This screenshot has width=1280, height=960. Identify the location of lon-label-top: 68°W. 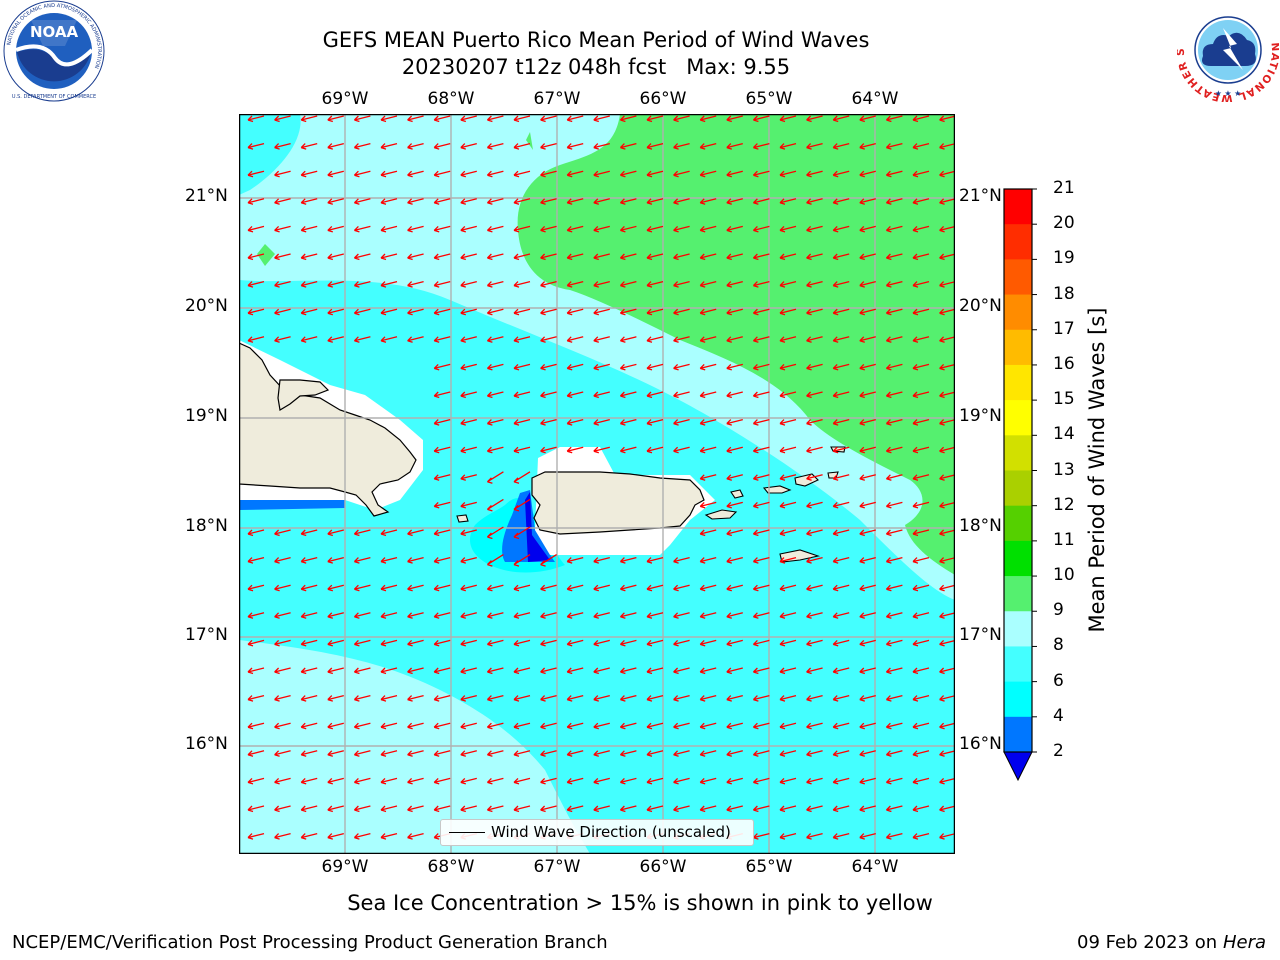
(451, 99).